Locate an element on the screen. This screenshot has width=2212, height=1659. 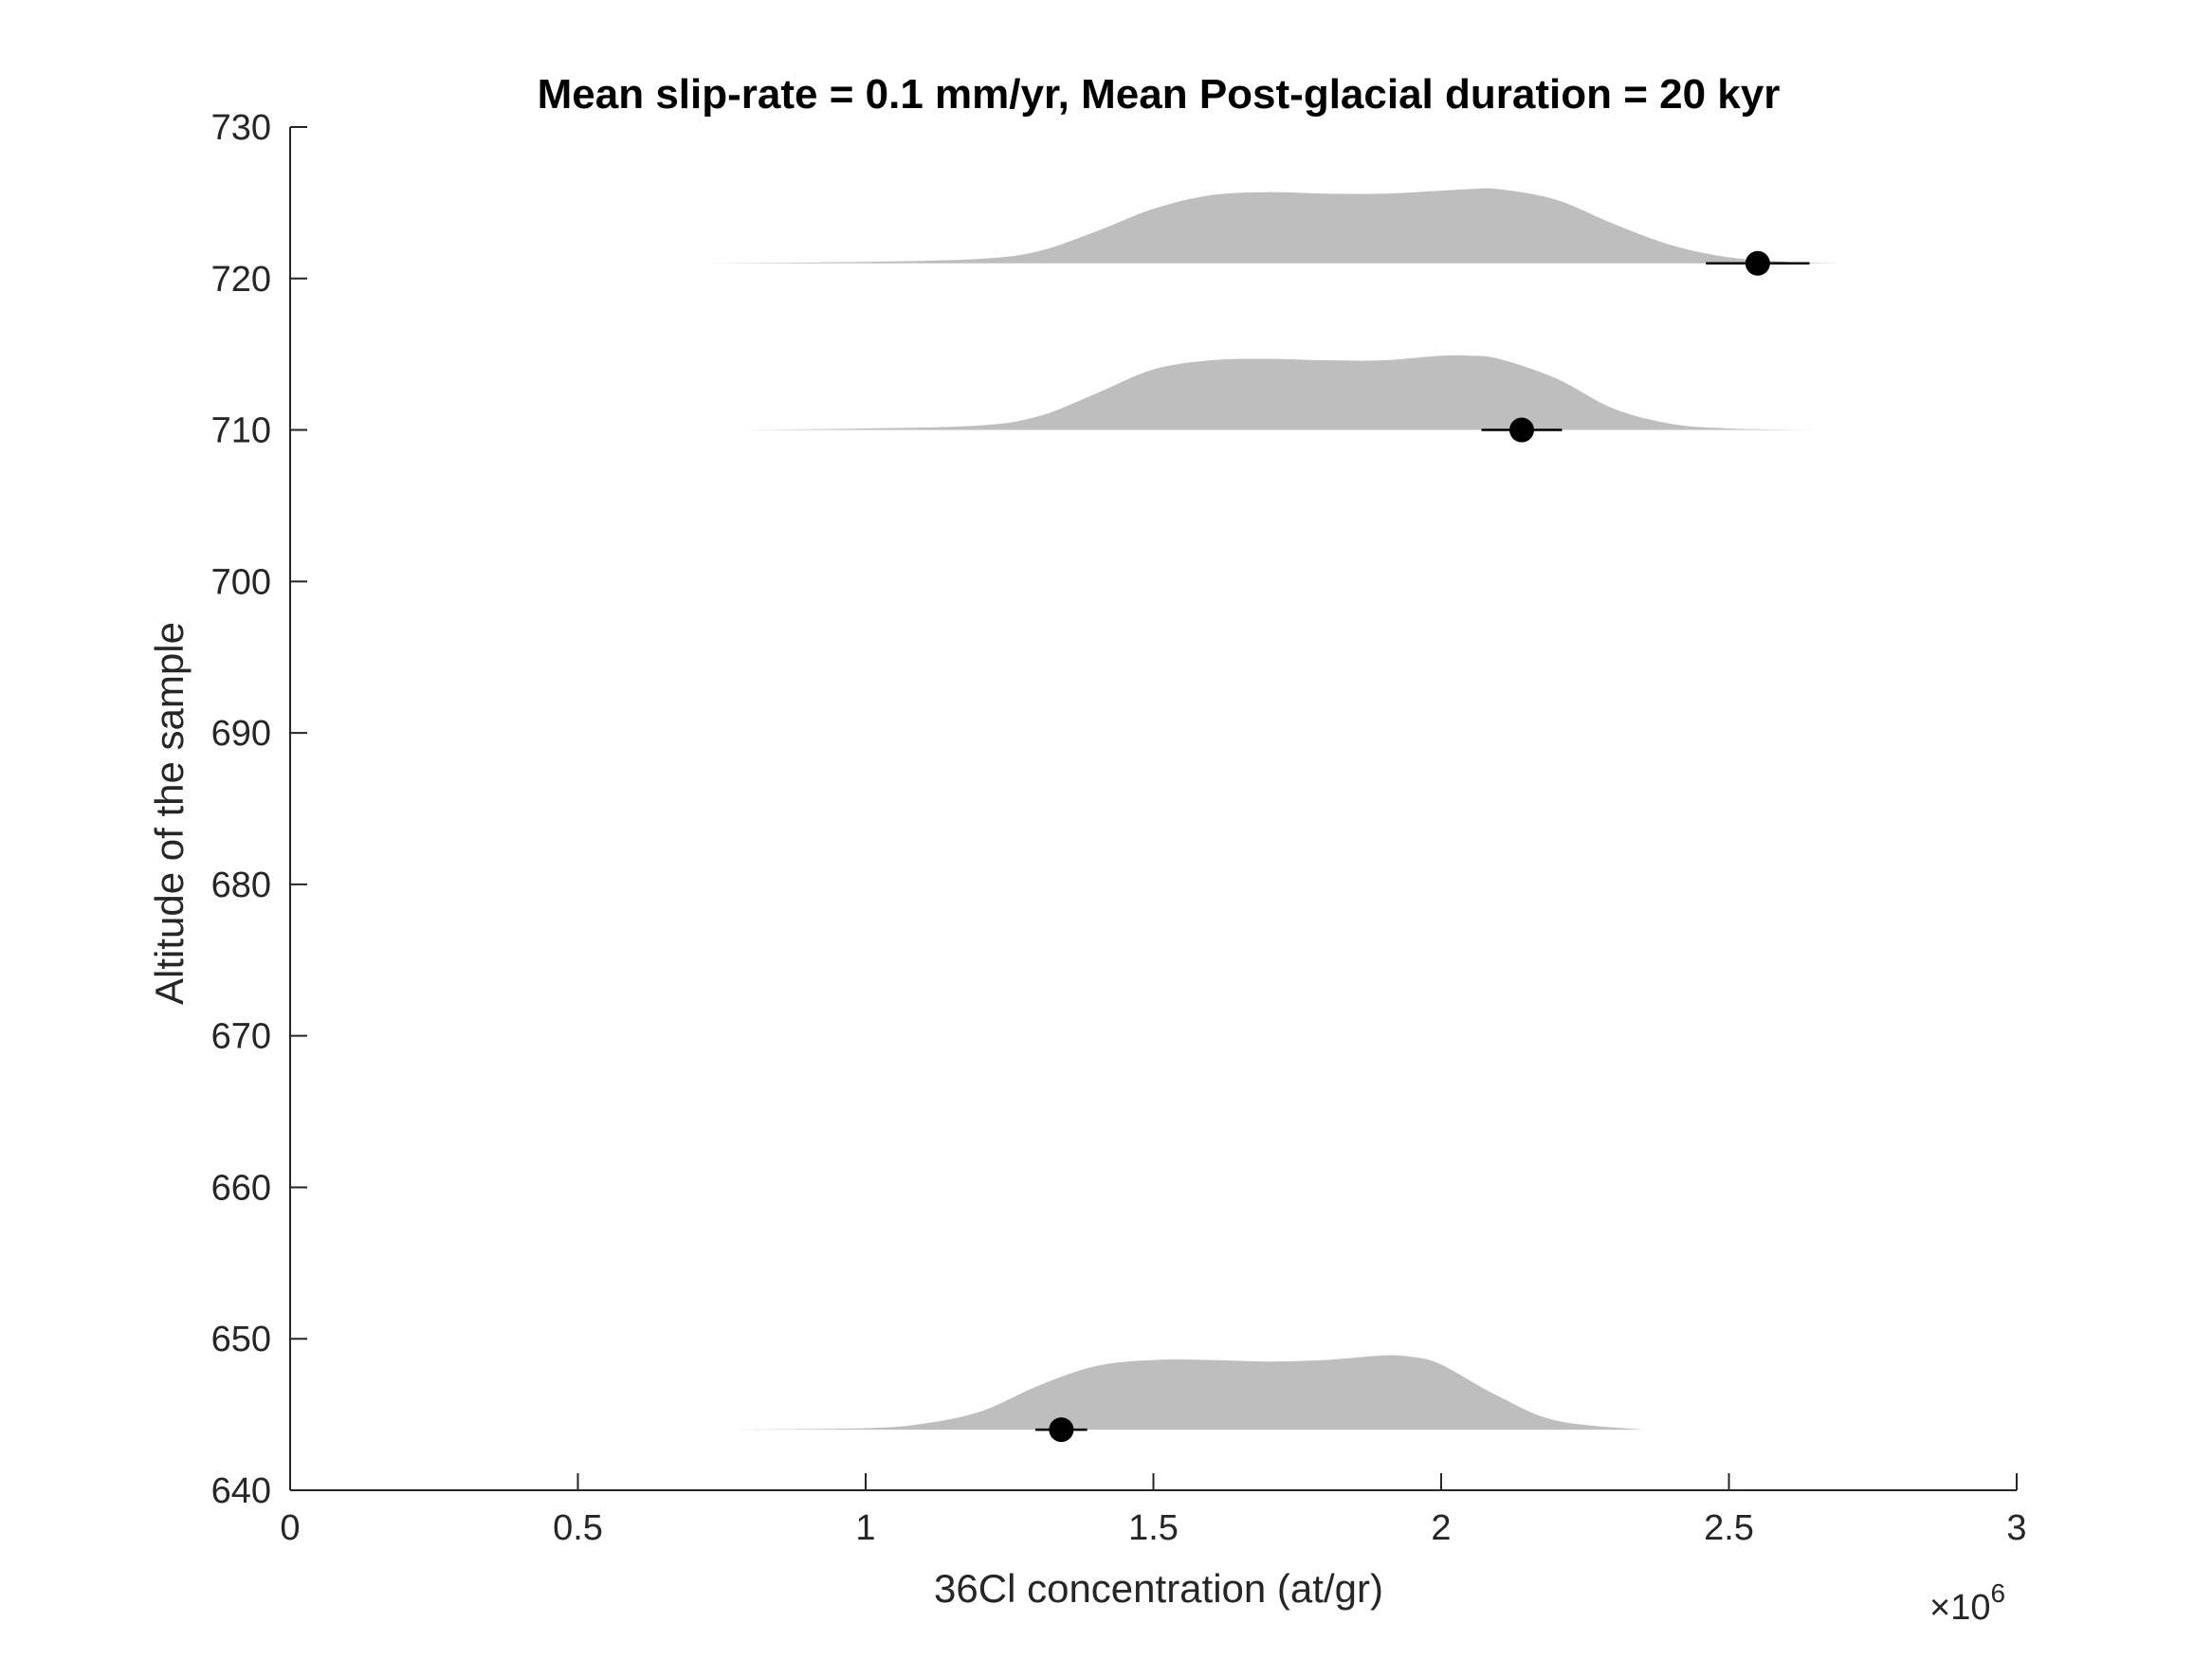
x-tick-label: 2.5 is located at coordinates (1729, 1528).